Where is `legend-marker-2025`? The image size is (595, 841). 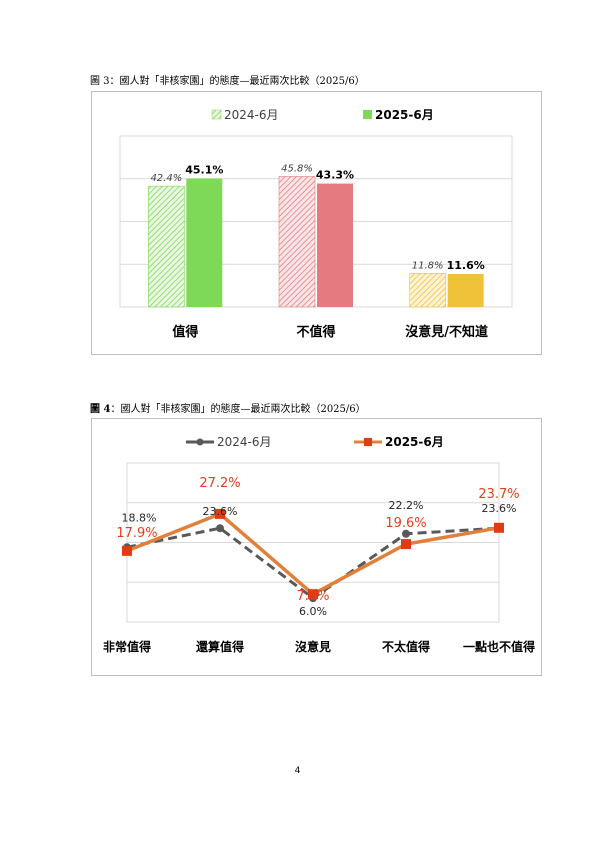 legend-marker-2025 is located at coordinates (368, 442).